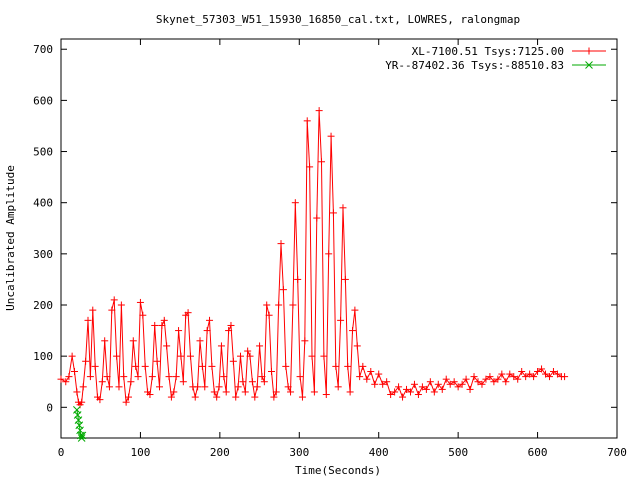 The width and height of the screenshot is (640, 480). I want to click on y-axis-label: Uncalibrated Amplitude, so click(10, 238).